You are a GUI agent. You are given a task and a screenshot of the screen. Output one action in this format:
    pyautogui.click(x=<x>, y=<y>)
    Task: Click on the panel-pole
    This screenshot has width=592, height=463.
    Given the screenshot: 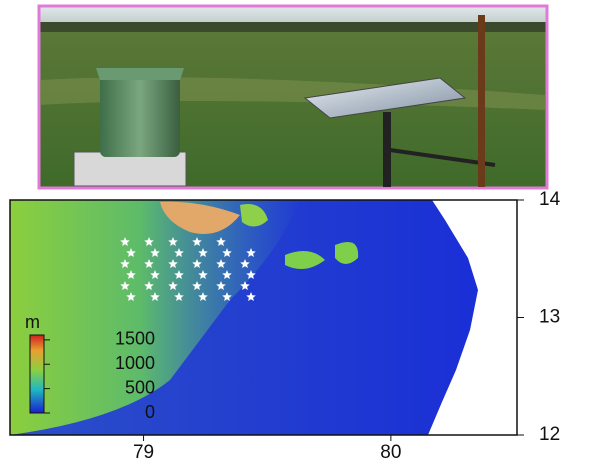 What is the action you would take?
    pyautogui.click(x=387, y=149)
    